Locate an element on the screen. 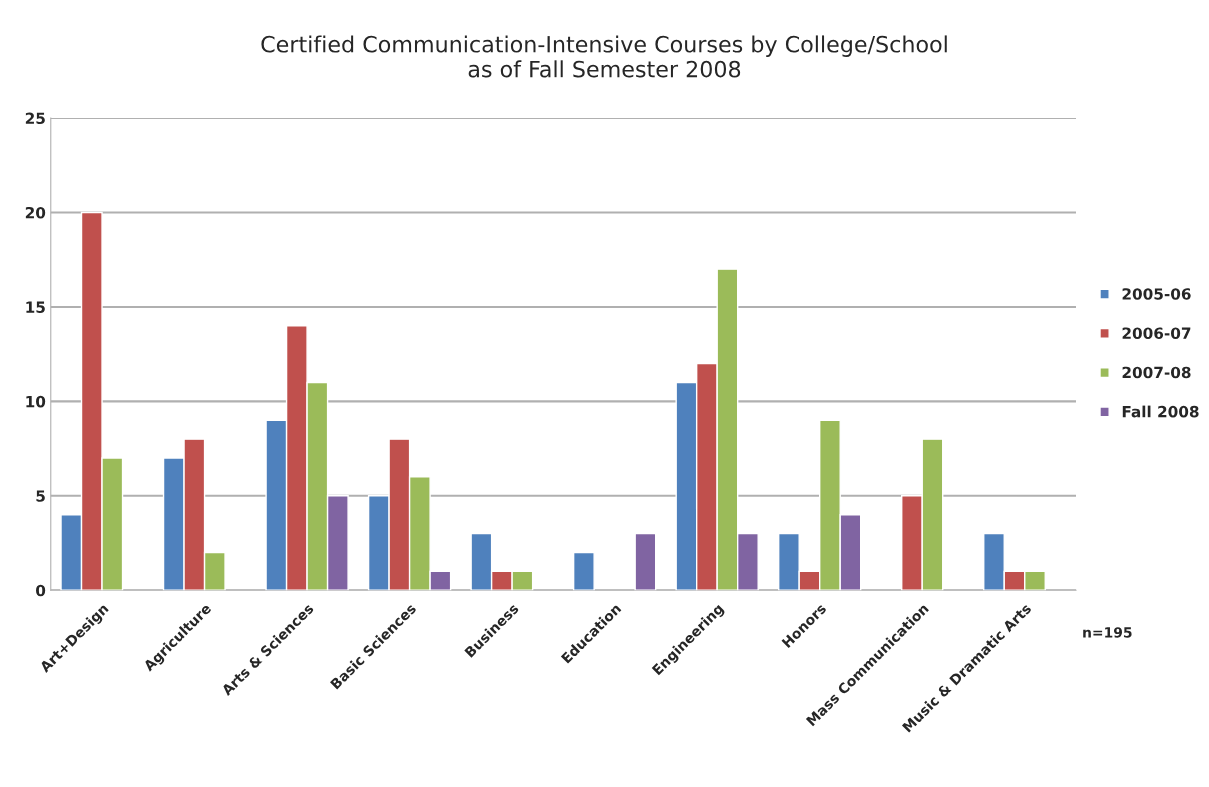 This screenshot has width=1209, height=787. legend-label: Fall 2008 is located at coordinates (1160, 411).